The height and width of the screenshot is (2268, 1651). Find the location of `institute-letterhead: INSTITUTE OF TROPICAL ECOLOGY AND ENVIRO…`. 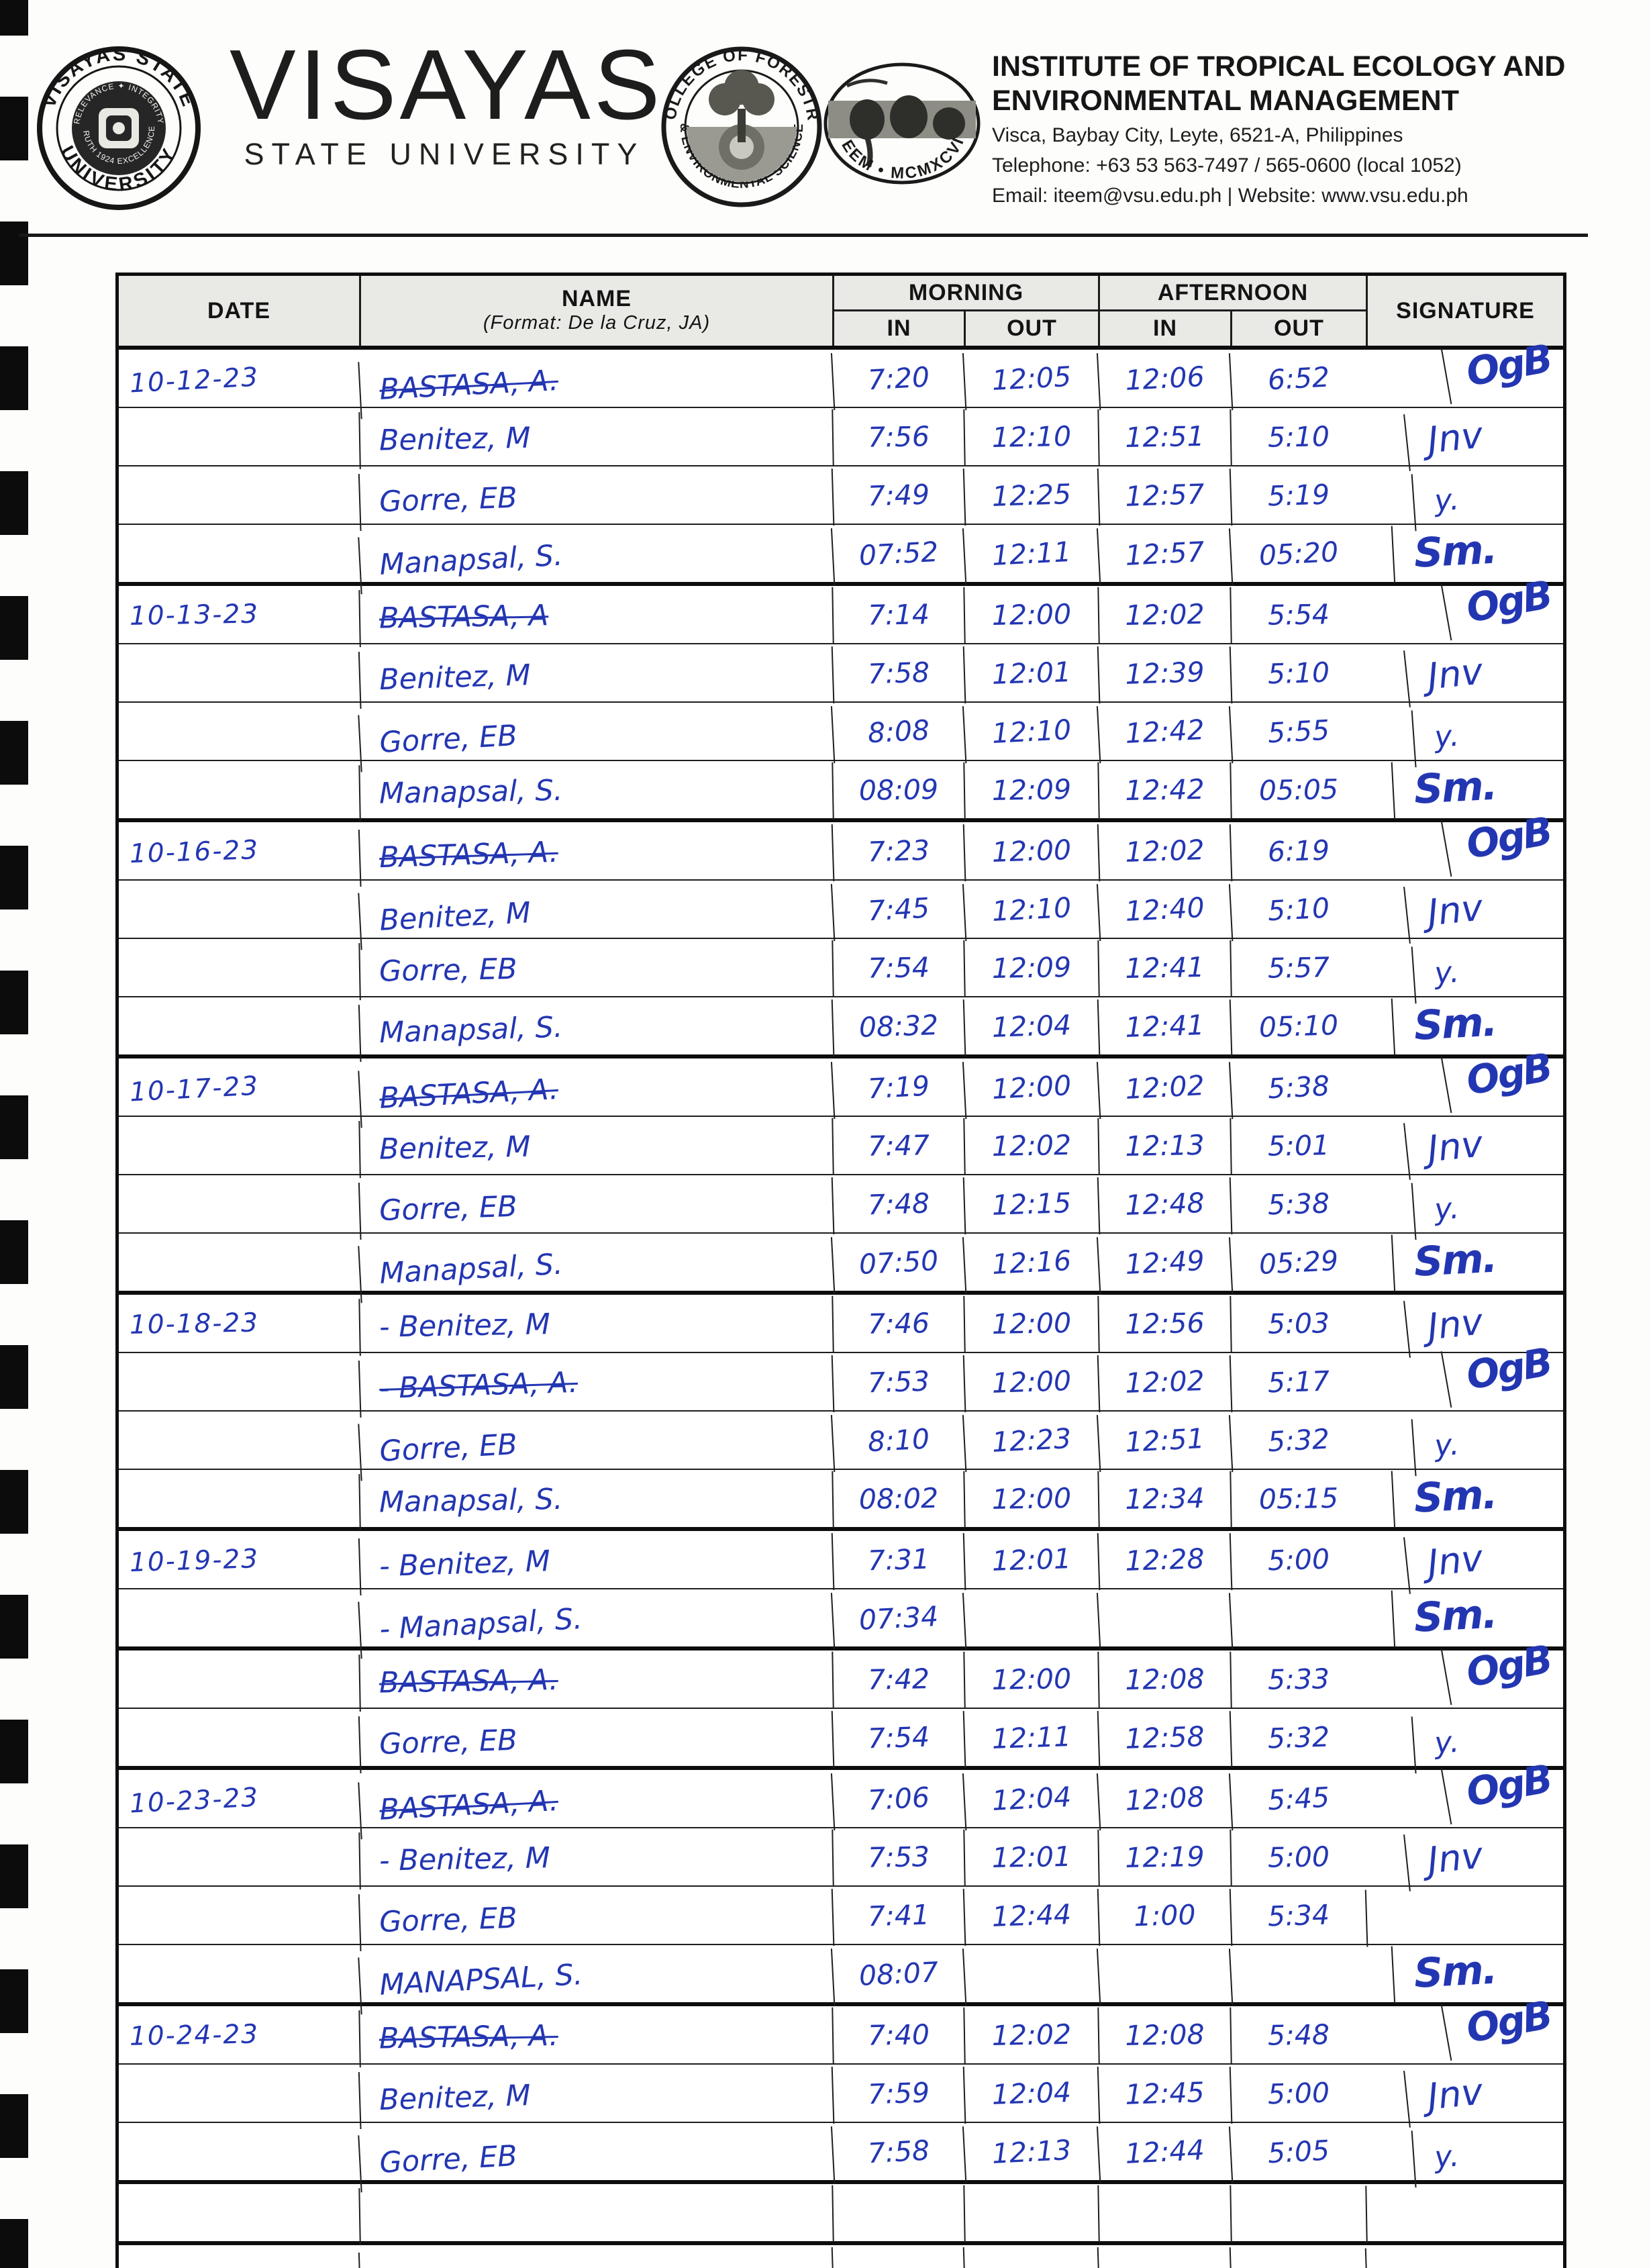

institute-letterhead: INSTITUTE OF TROPICAL ECOLOGY AND ENVIRO… is located at coordinates (1311, 129).